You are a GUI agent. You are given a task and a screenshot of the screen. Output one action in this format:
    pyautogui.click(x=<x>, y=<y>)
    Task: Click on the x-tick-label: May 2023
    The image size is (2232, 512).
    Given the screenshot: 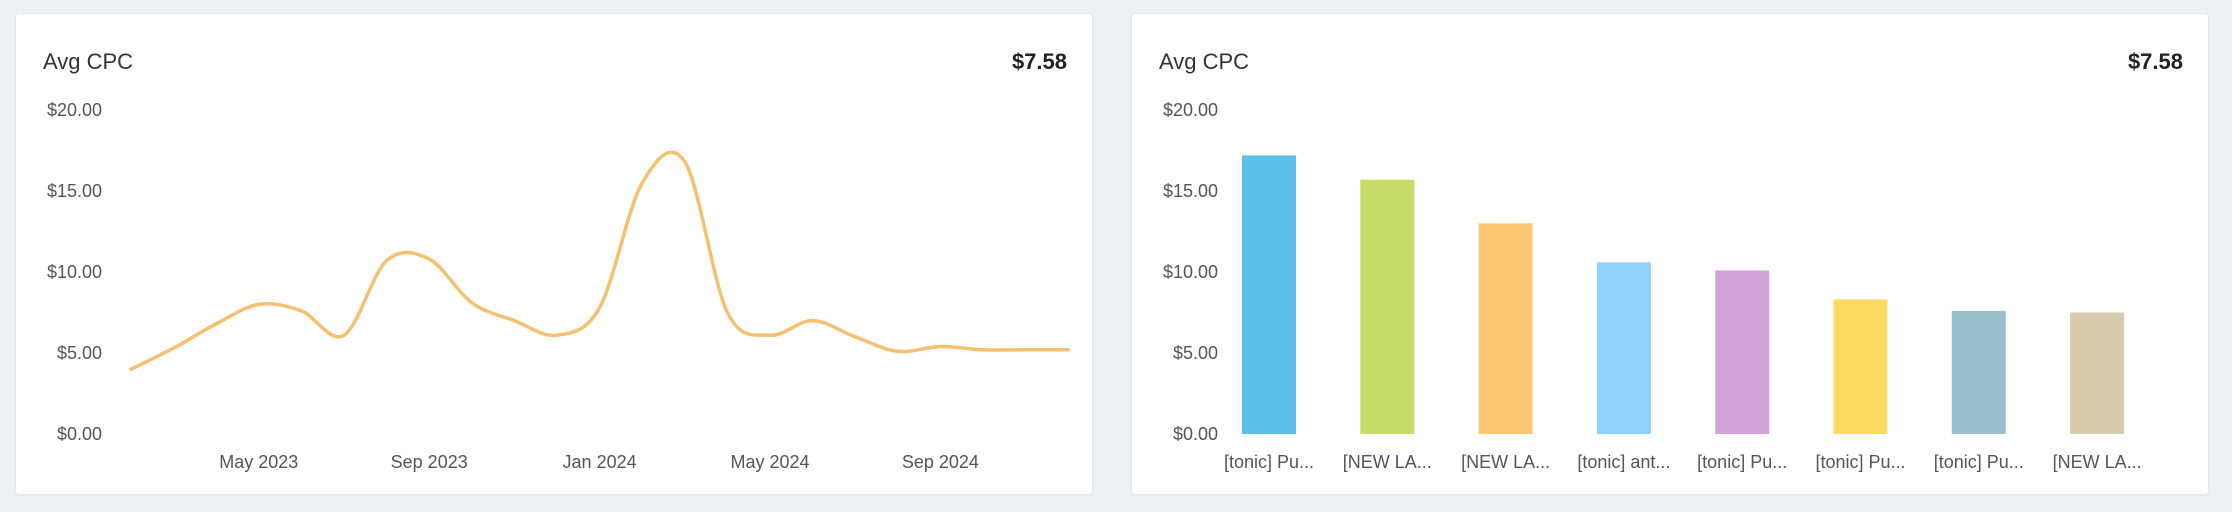 What is the action you would take?
    pyautogui.click(x=258, y=462)
    